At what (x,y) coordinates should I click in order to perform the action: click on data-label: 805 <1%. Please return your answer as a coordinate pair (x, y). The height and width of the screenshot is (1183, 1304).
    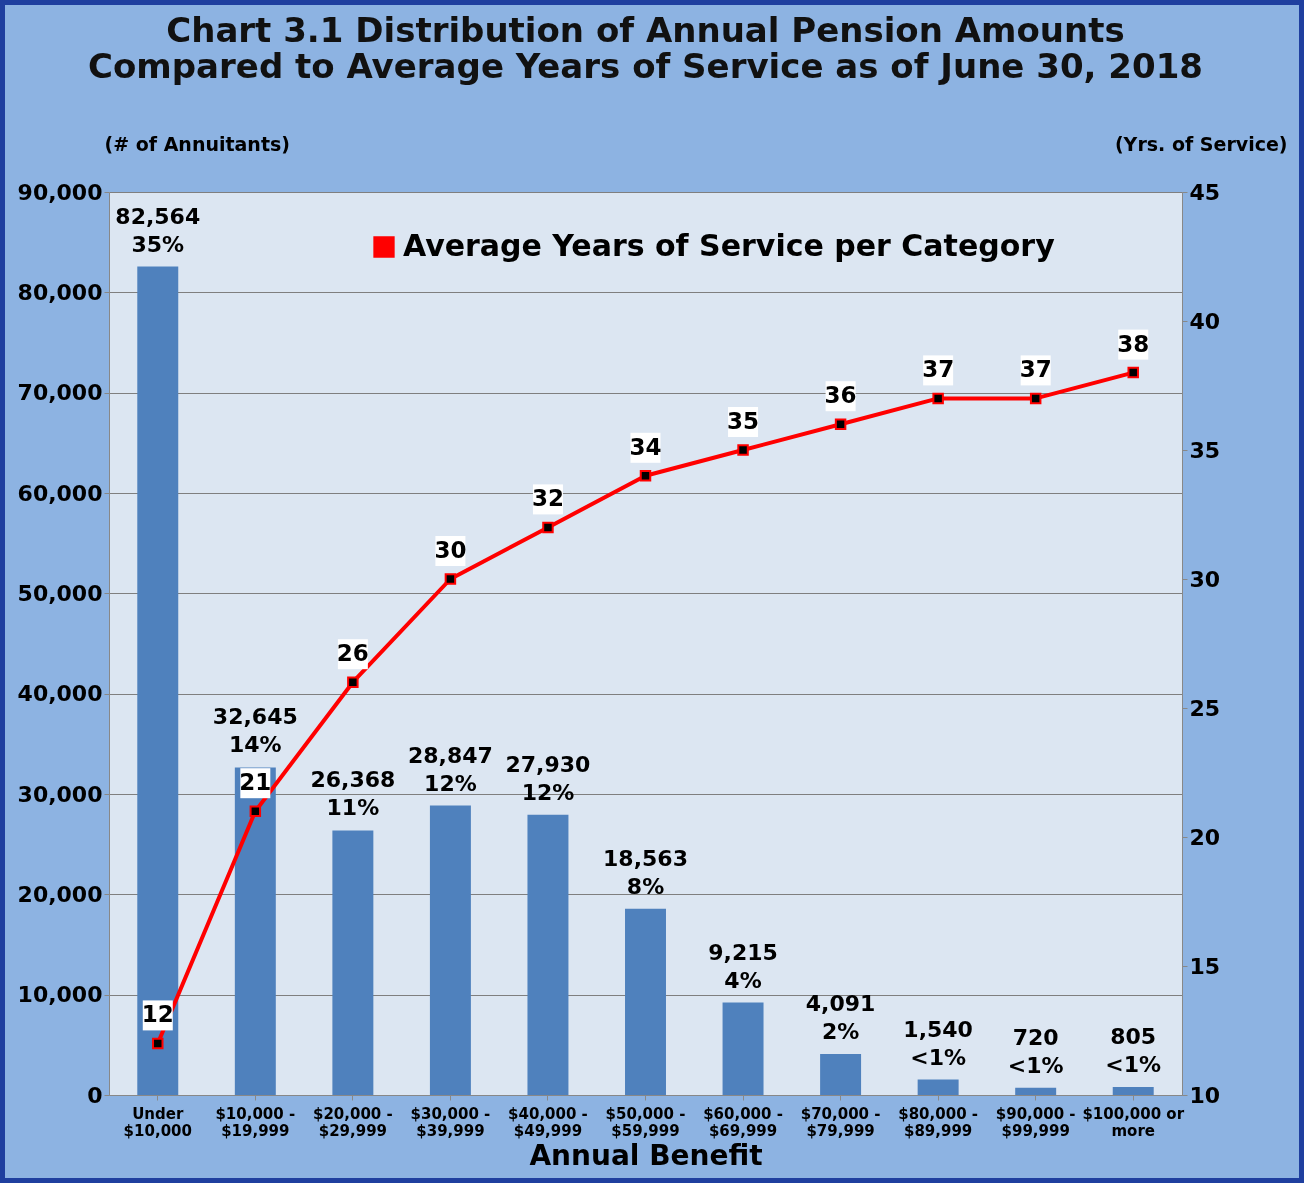
    Looking at the image, I should click on (1133, 1050).